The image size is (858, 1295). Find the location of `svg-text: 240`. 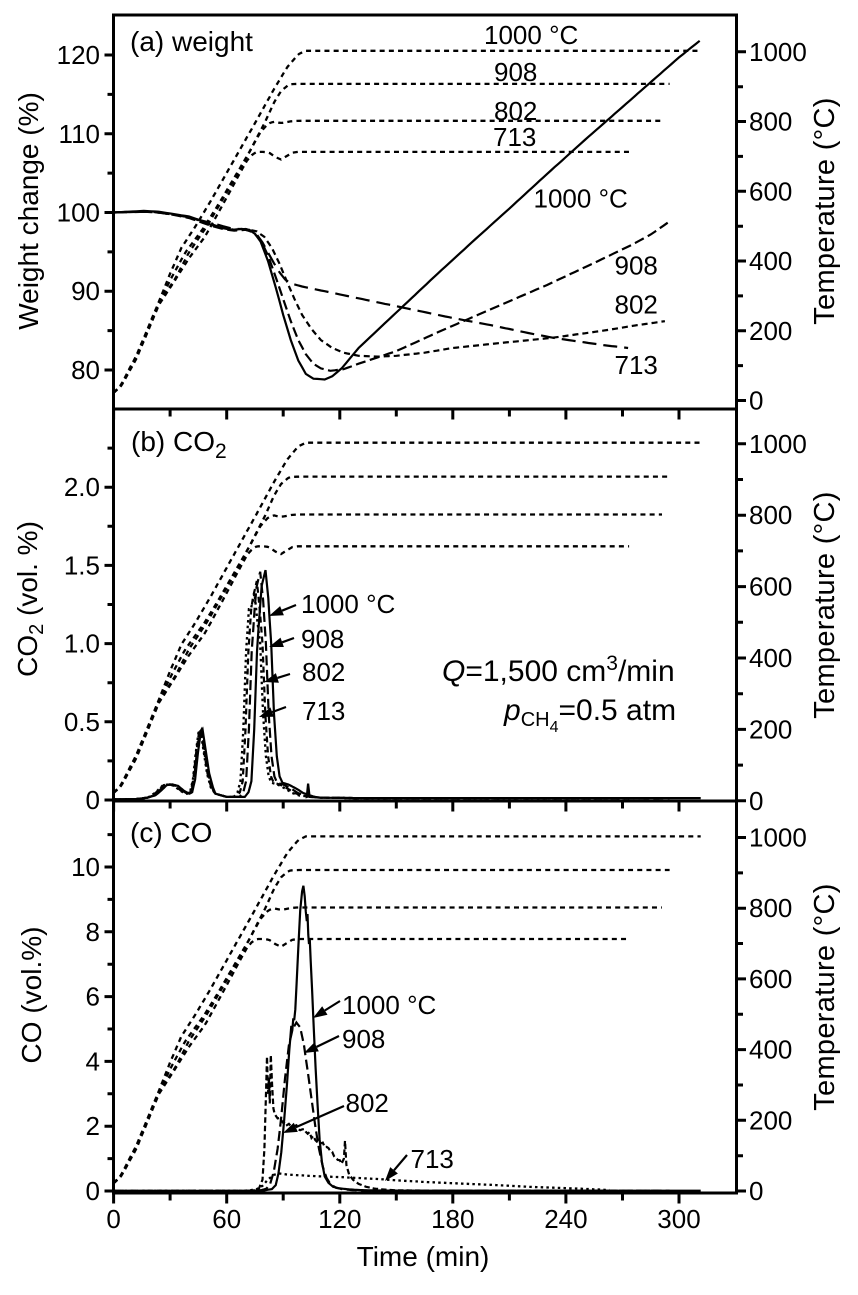

svg-text: 240 is located at coordinates (565, 1219).